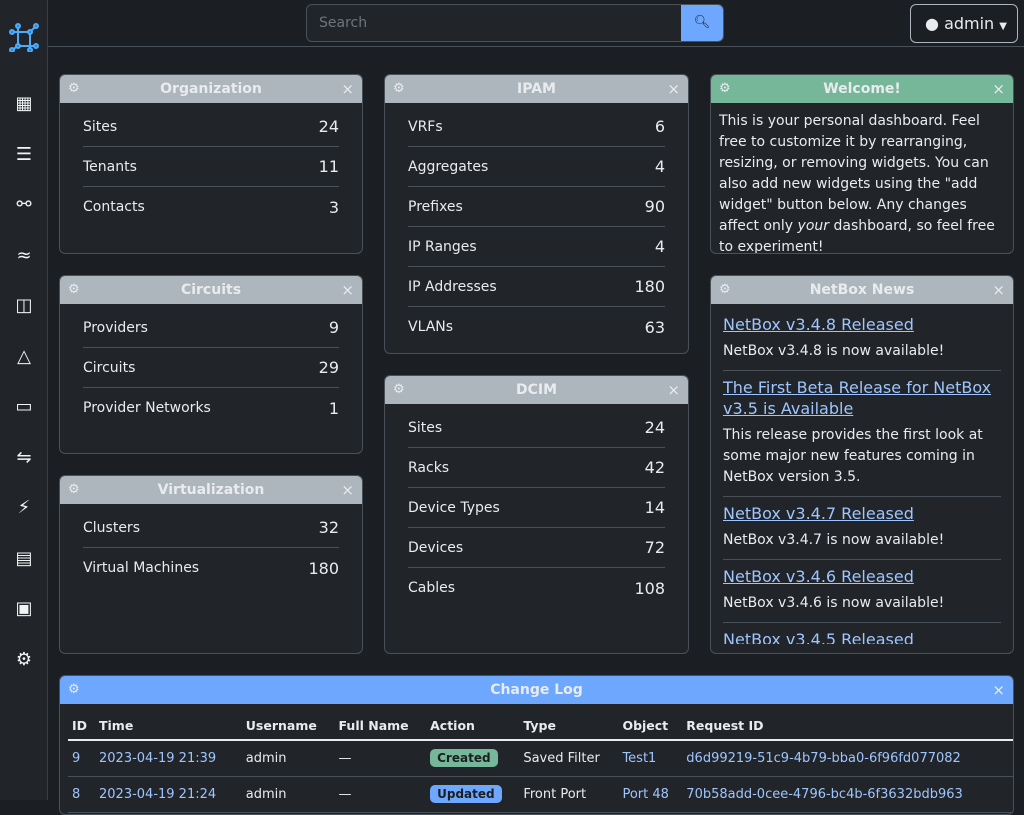 Image resolution: width=1024 pixels, height=815 pixels. I want to click on stat-row: Virtual Machines 180, so click(211, 568).